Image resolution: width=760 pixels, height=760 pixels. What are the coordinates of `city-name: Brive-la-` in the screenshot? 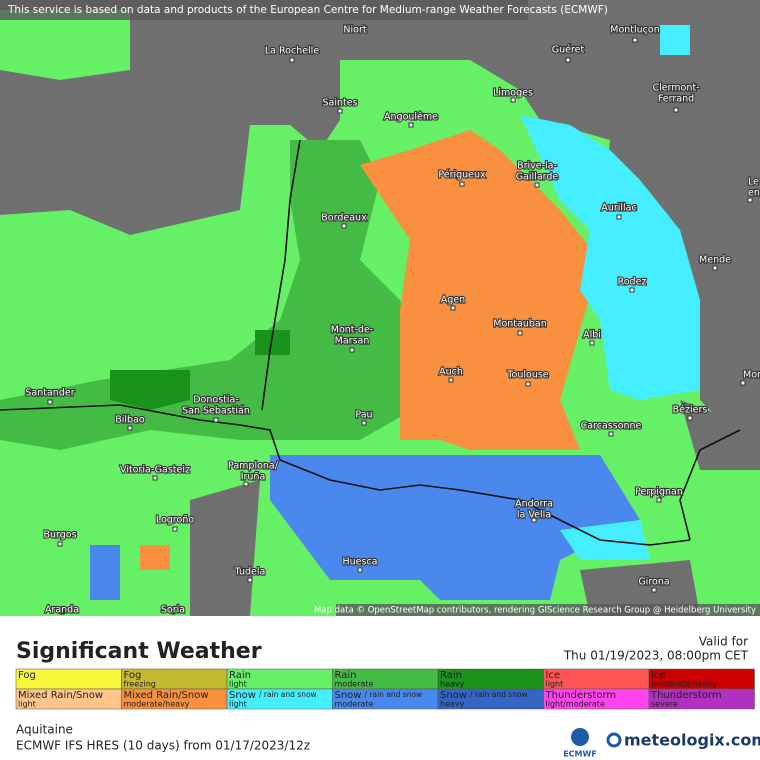 It's located at (537, 166).